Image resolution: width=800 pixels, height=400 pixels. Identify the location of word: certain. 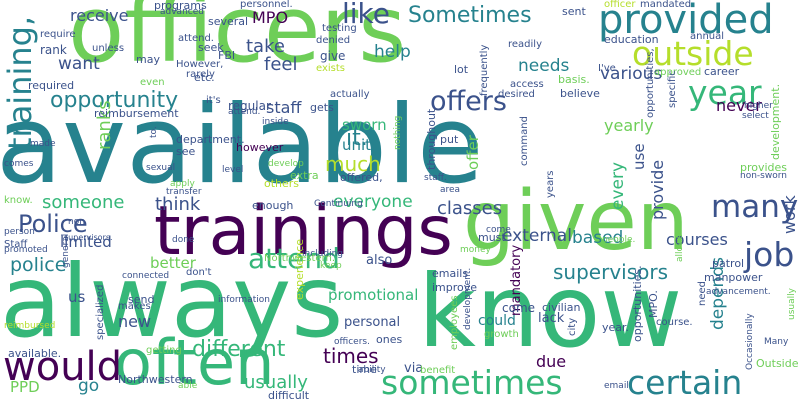
(685, 381).